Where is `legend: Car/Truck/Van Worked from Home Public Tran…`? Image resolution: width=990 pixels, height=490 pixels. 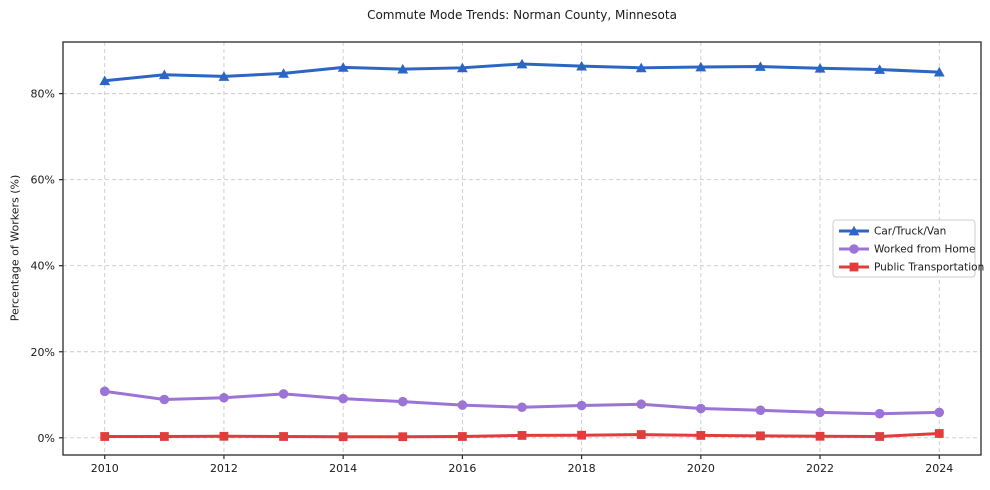
legend: Car/Truck/Van Worked from Home Public Tran… is located at coordinates (908, 248).